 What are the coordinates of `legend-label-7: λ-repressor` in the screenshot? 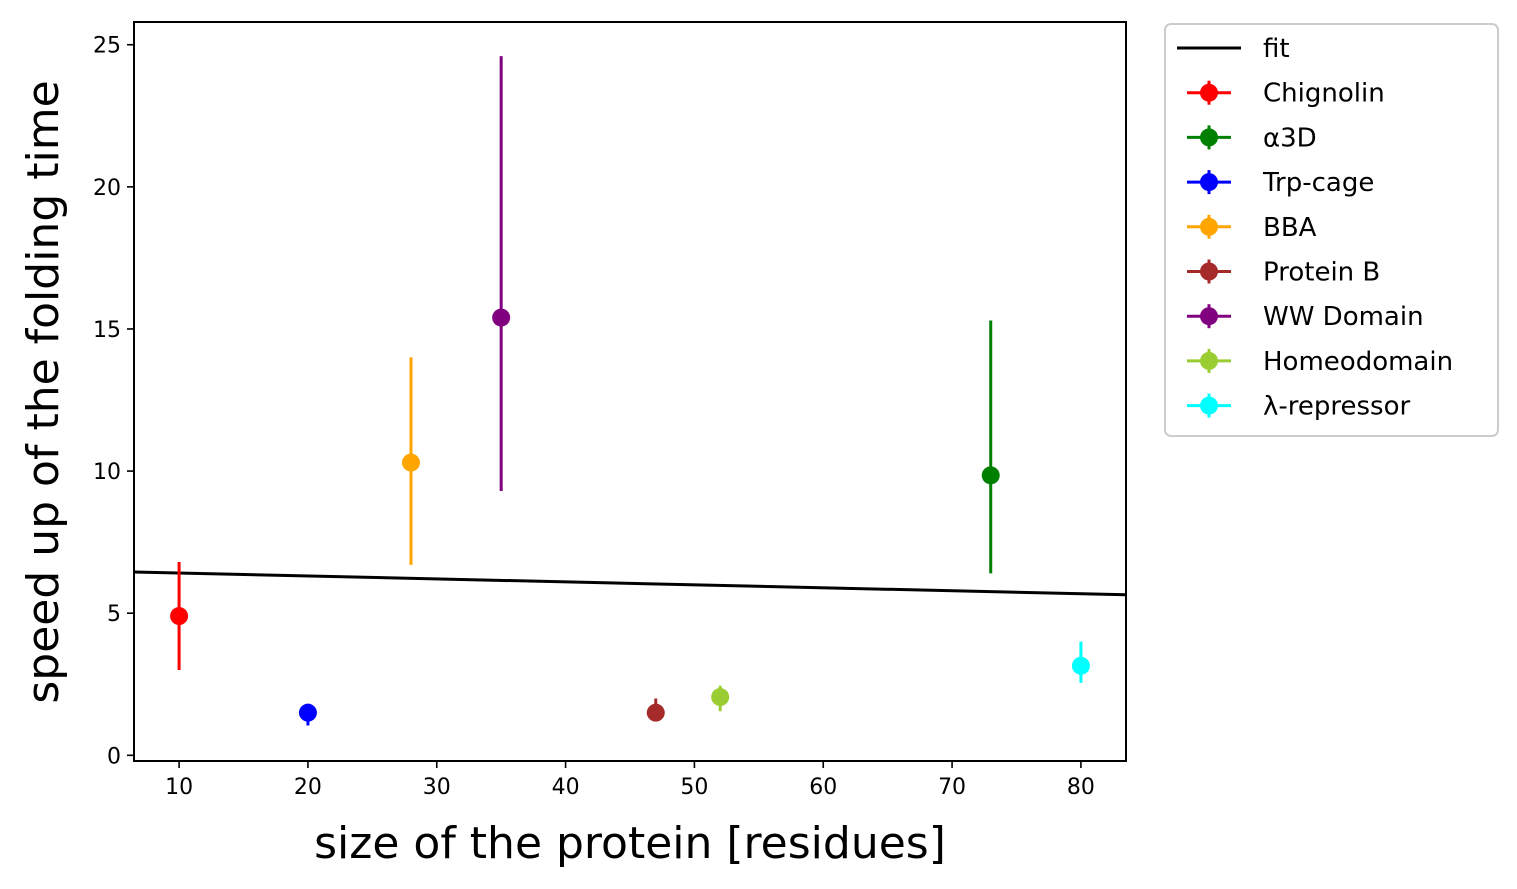 It's located at (1337, 407).